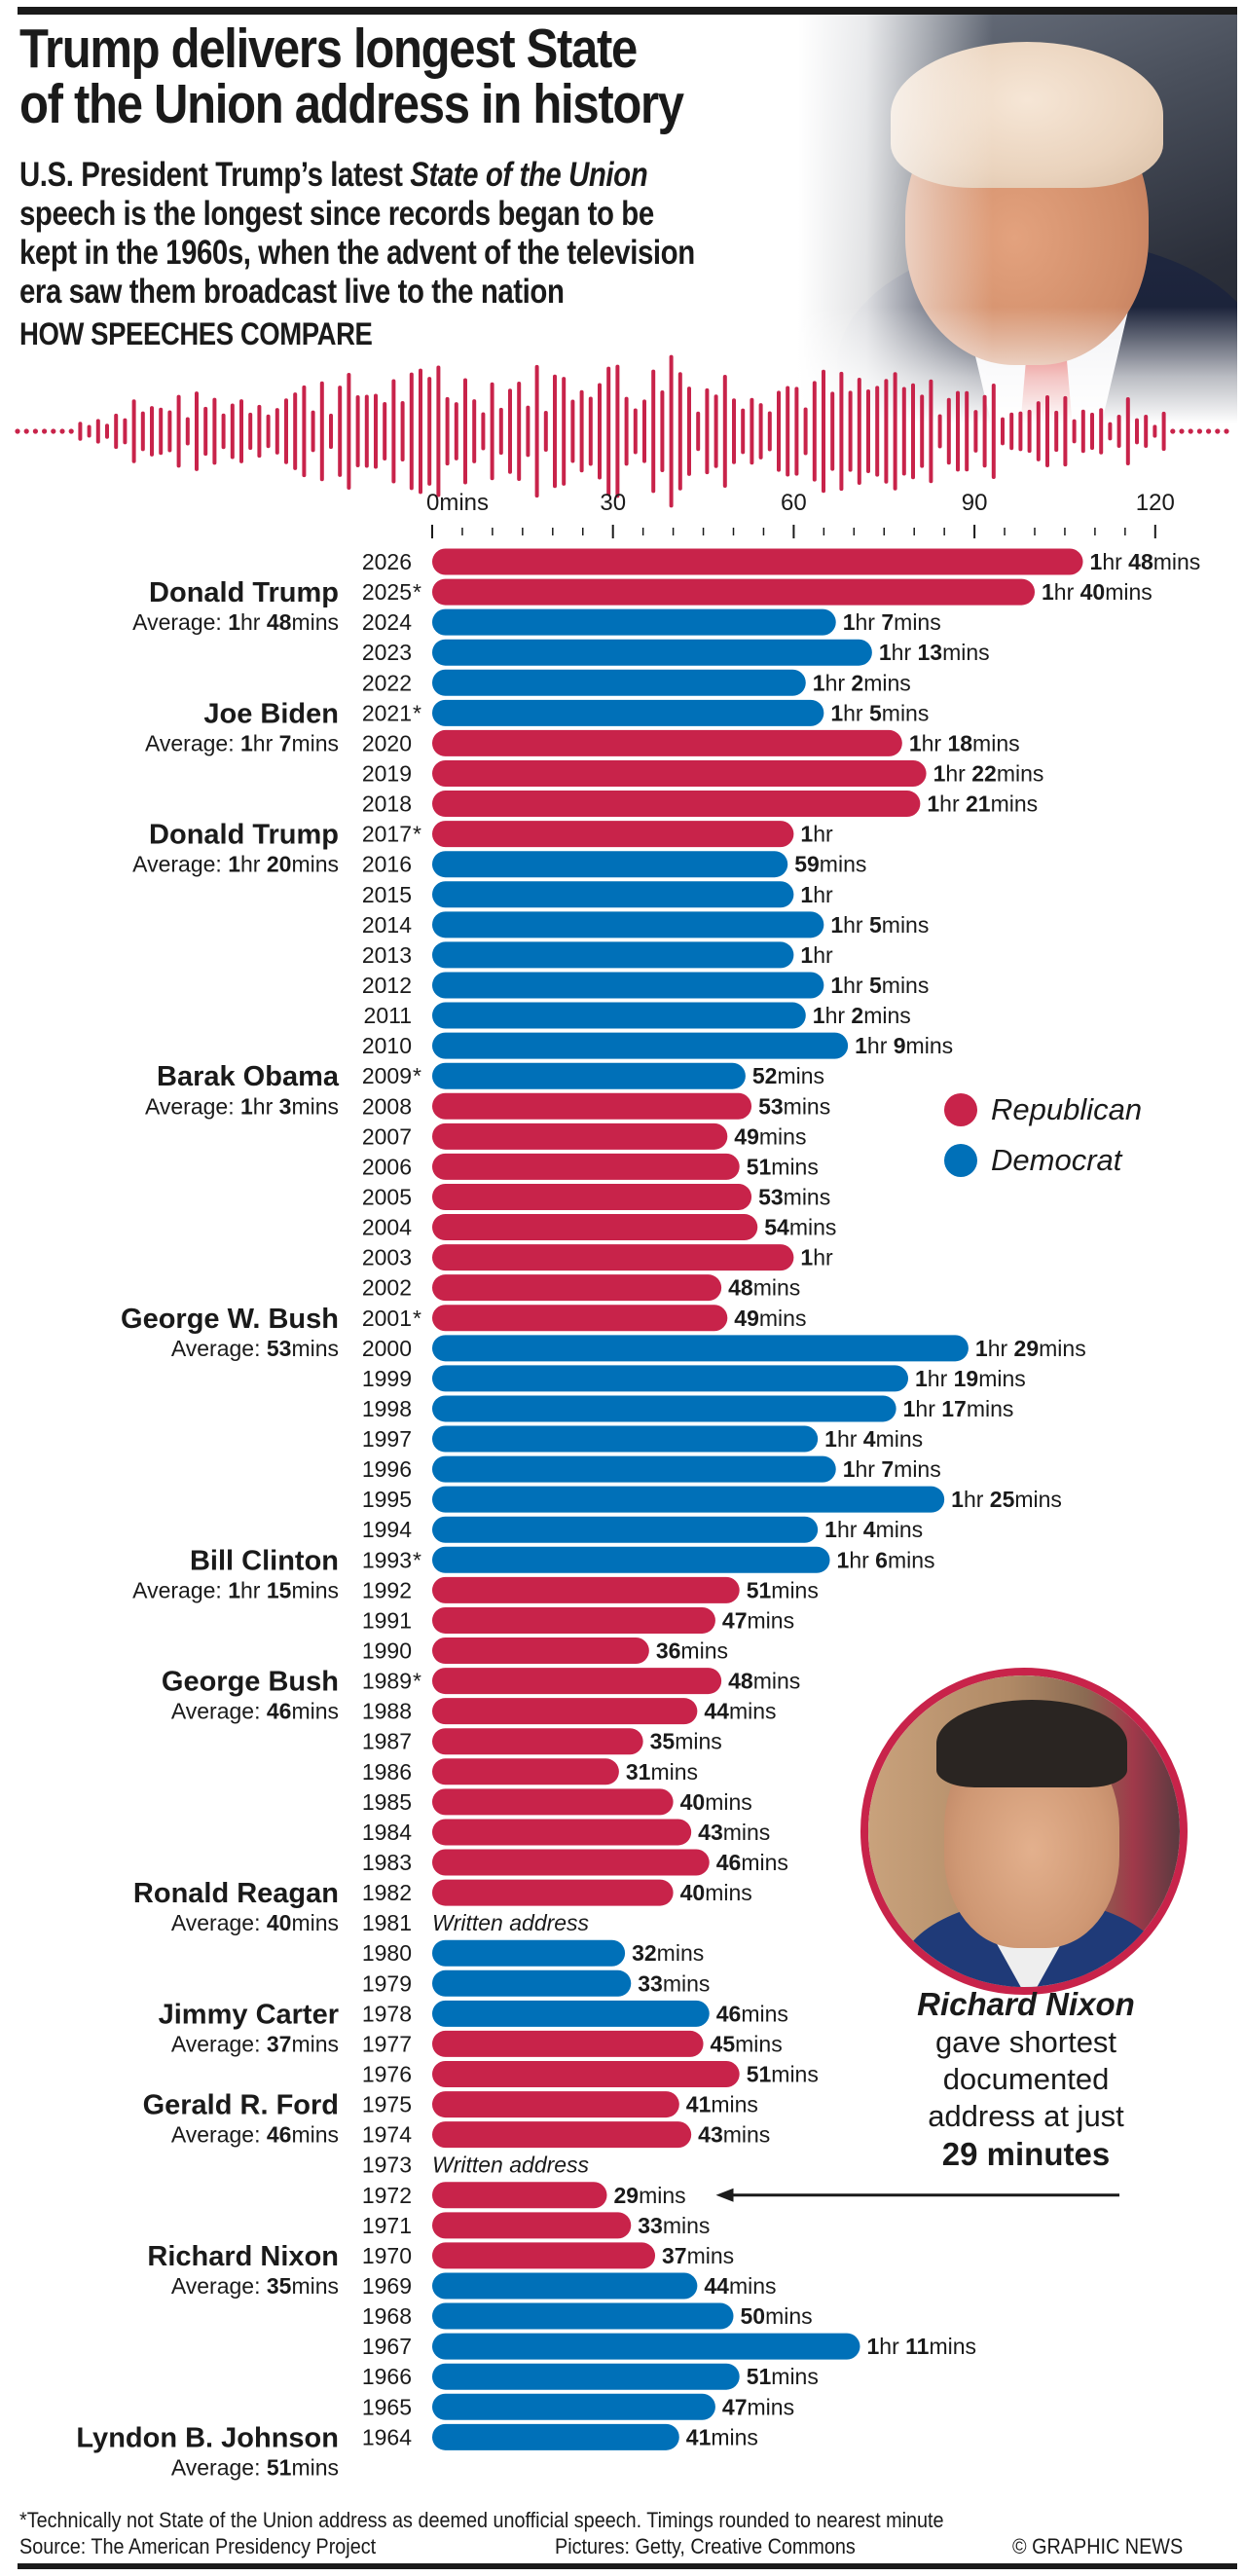  I want to click on year-label: 2006, so click(387, 1166).